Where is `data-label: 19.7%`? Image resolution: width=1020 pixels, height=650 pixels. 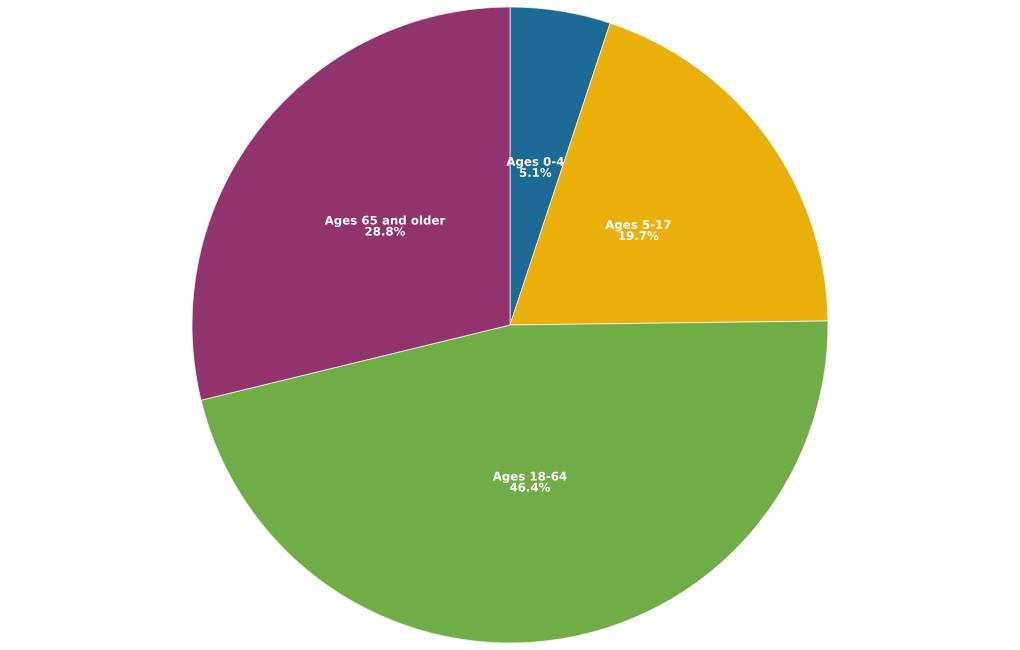
data-label: 19.7% is located at coordinates (639, 236).